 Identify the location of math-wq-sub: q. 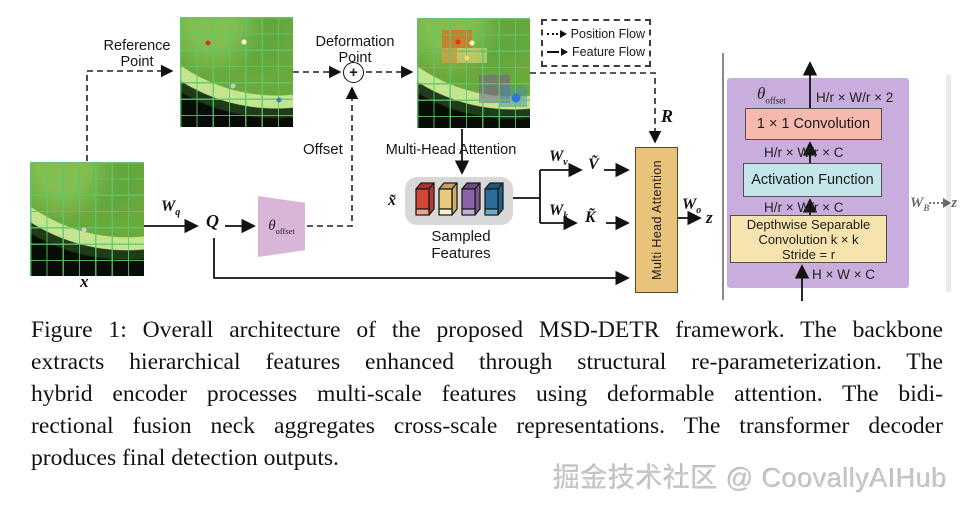
(178, 213).